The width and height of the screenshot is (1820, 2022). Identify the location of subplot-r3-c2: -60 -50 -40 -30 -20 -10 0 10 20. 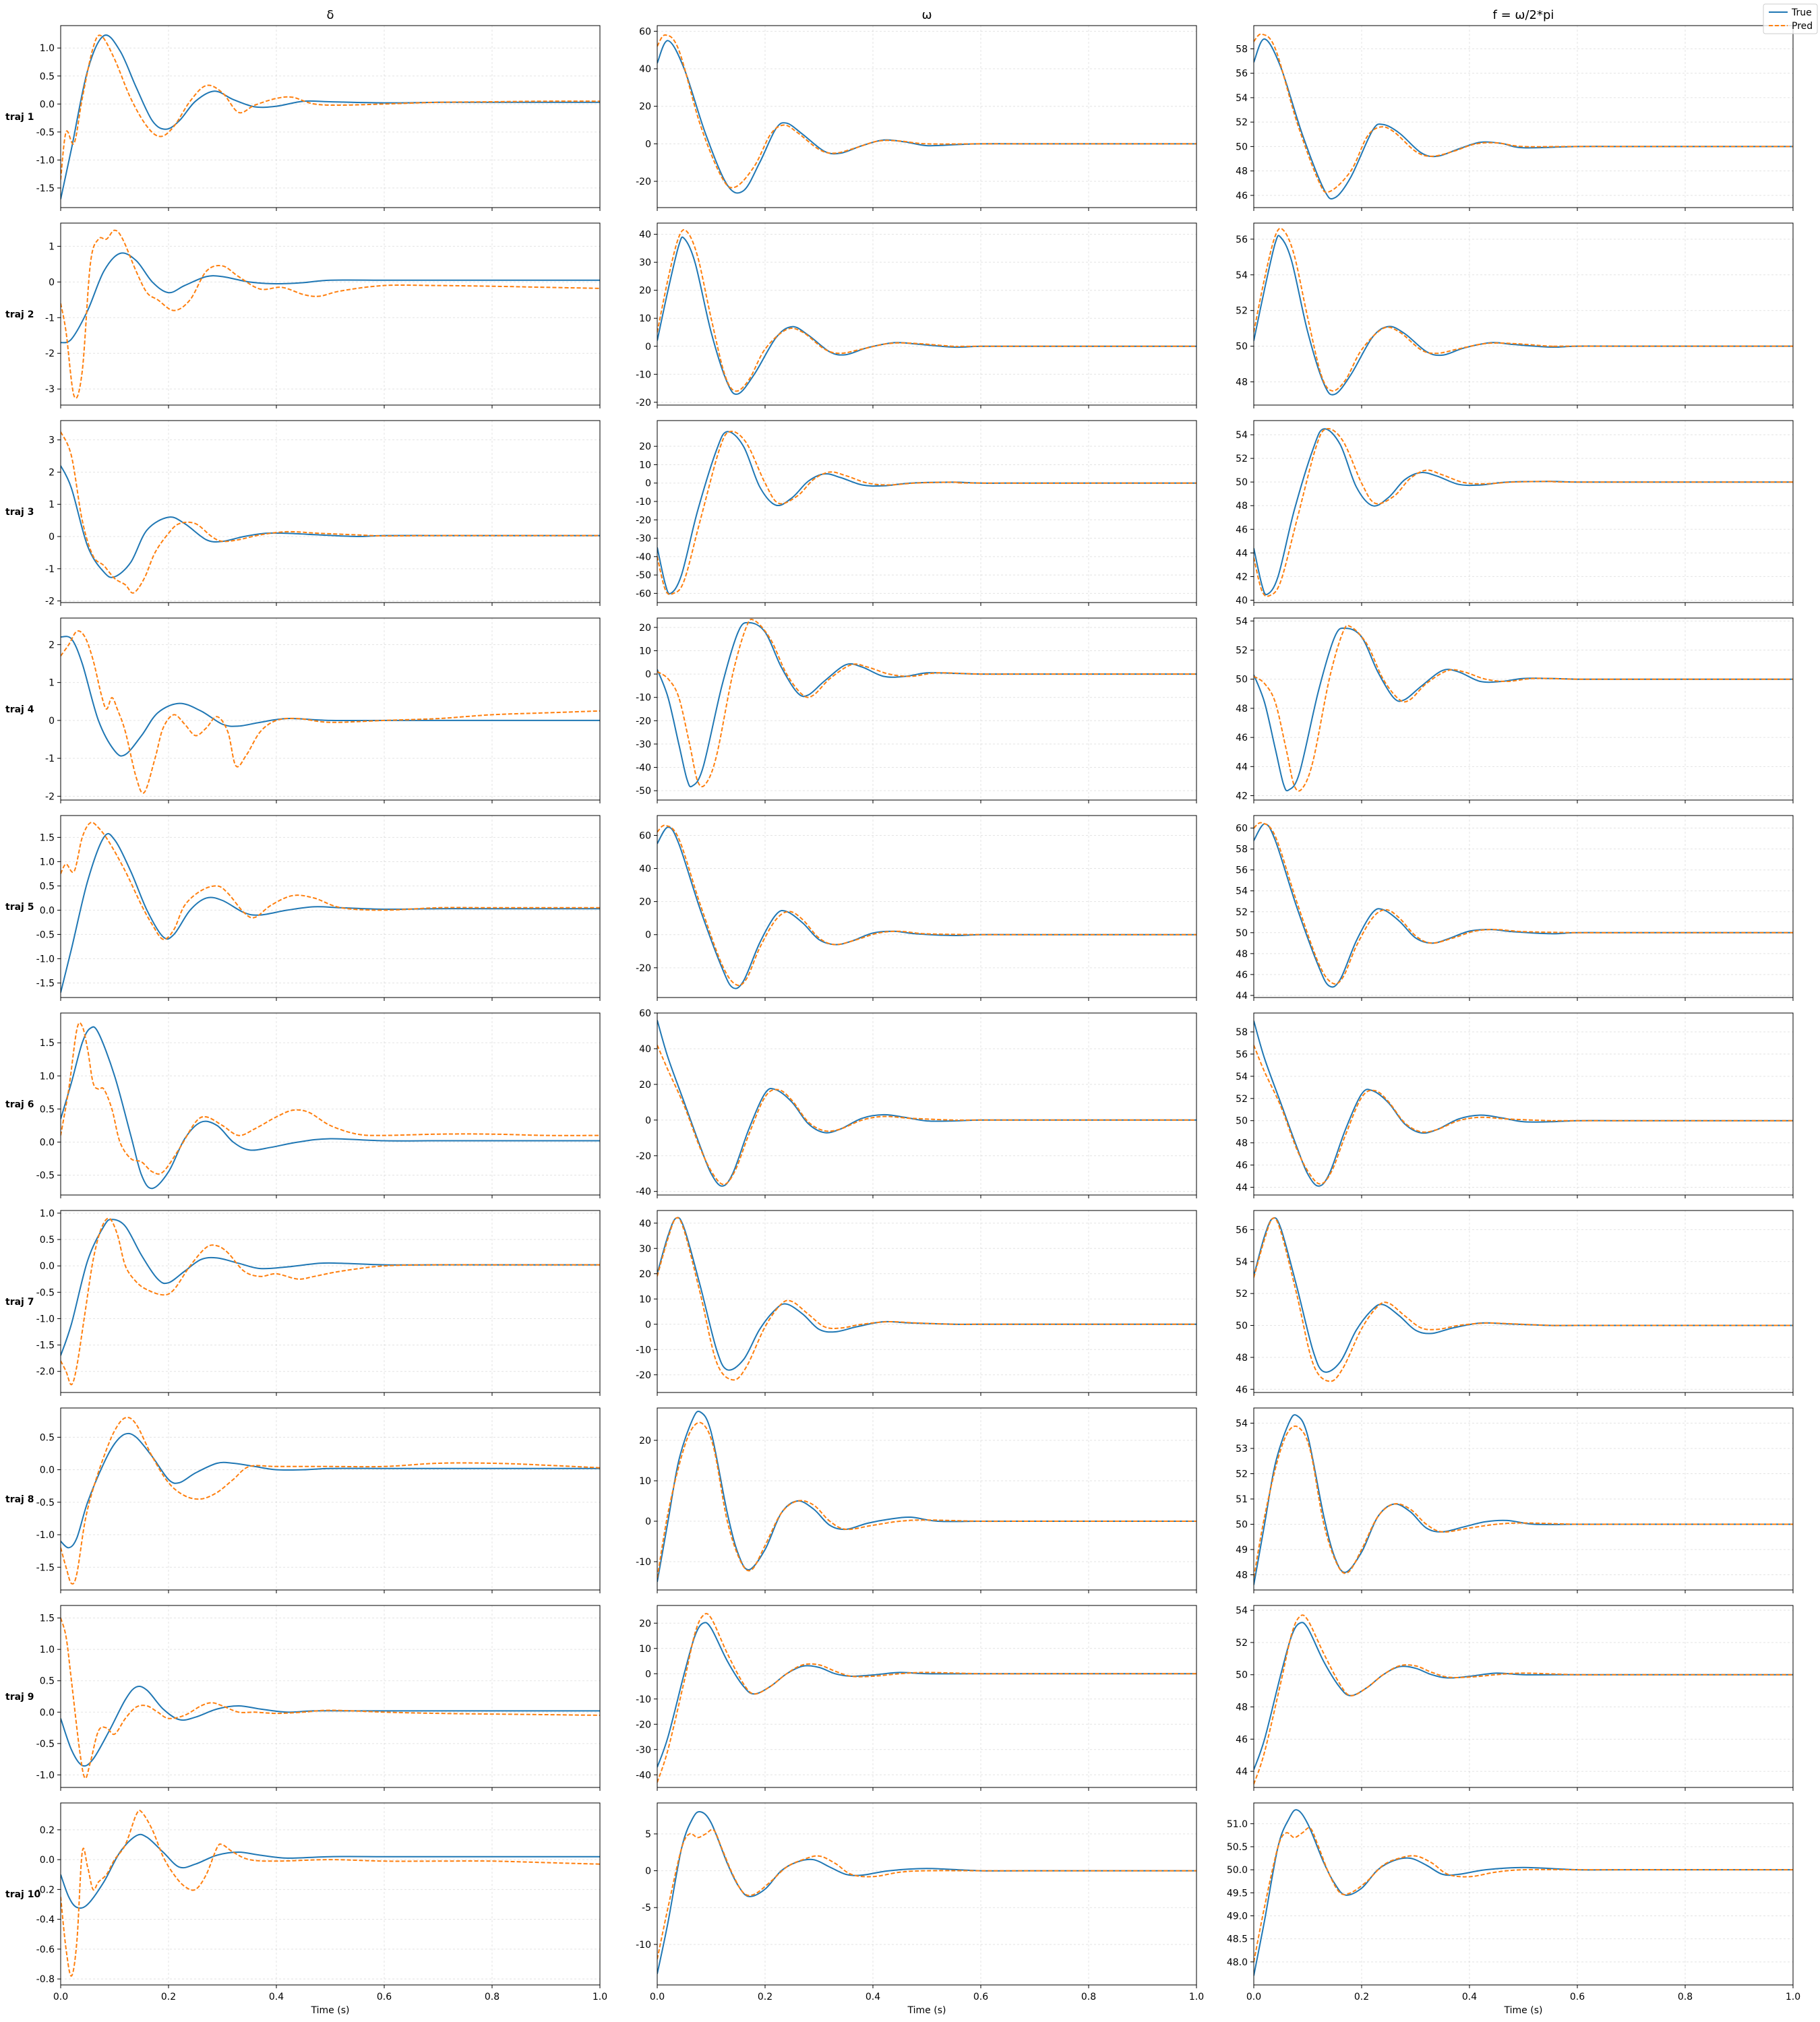
(916, 513).